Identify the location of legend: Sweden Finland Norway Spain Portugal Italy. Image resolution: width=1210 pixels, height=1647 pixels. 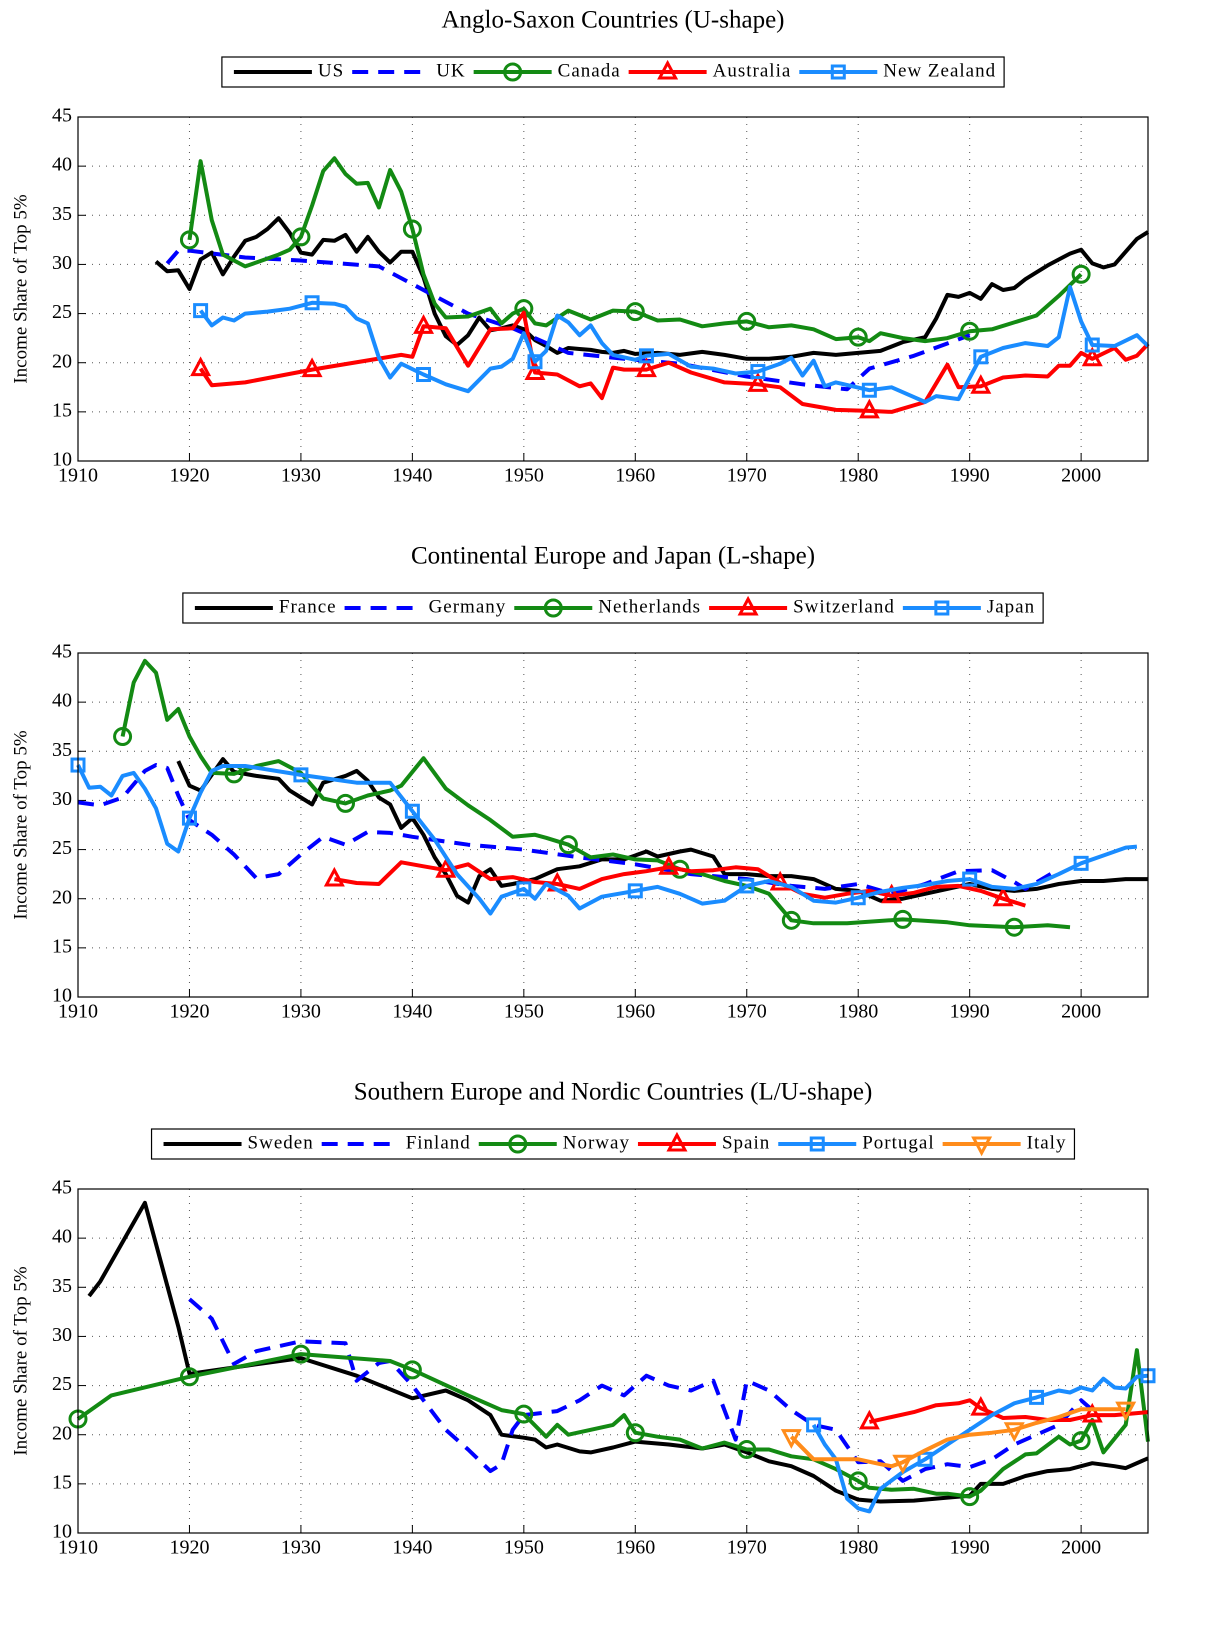
(613, 1144).